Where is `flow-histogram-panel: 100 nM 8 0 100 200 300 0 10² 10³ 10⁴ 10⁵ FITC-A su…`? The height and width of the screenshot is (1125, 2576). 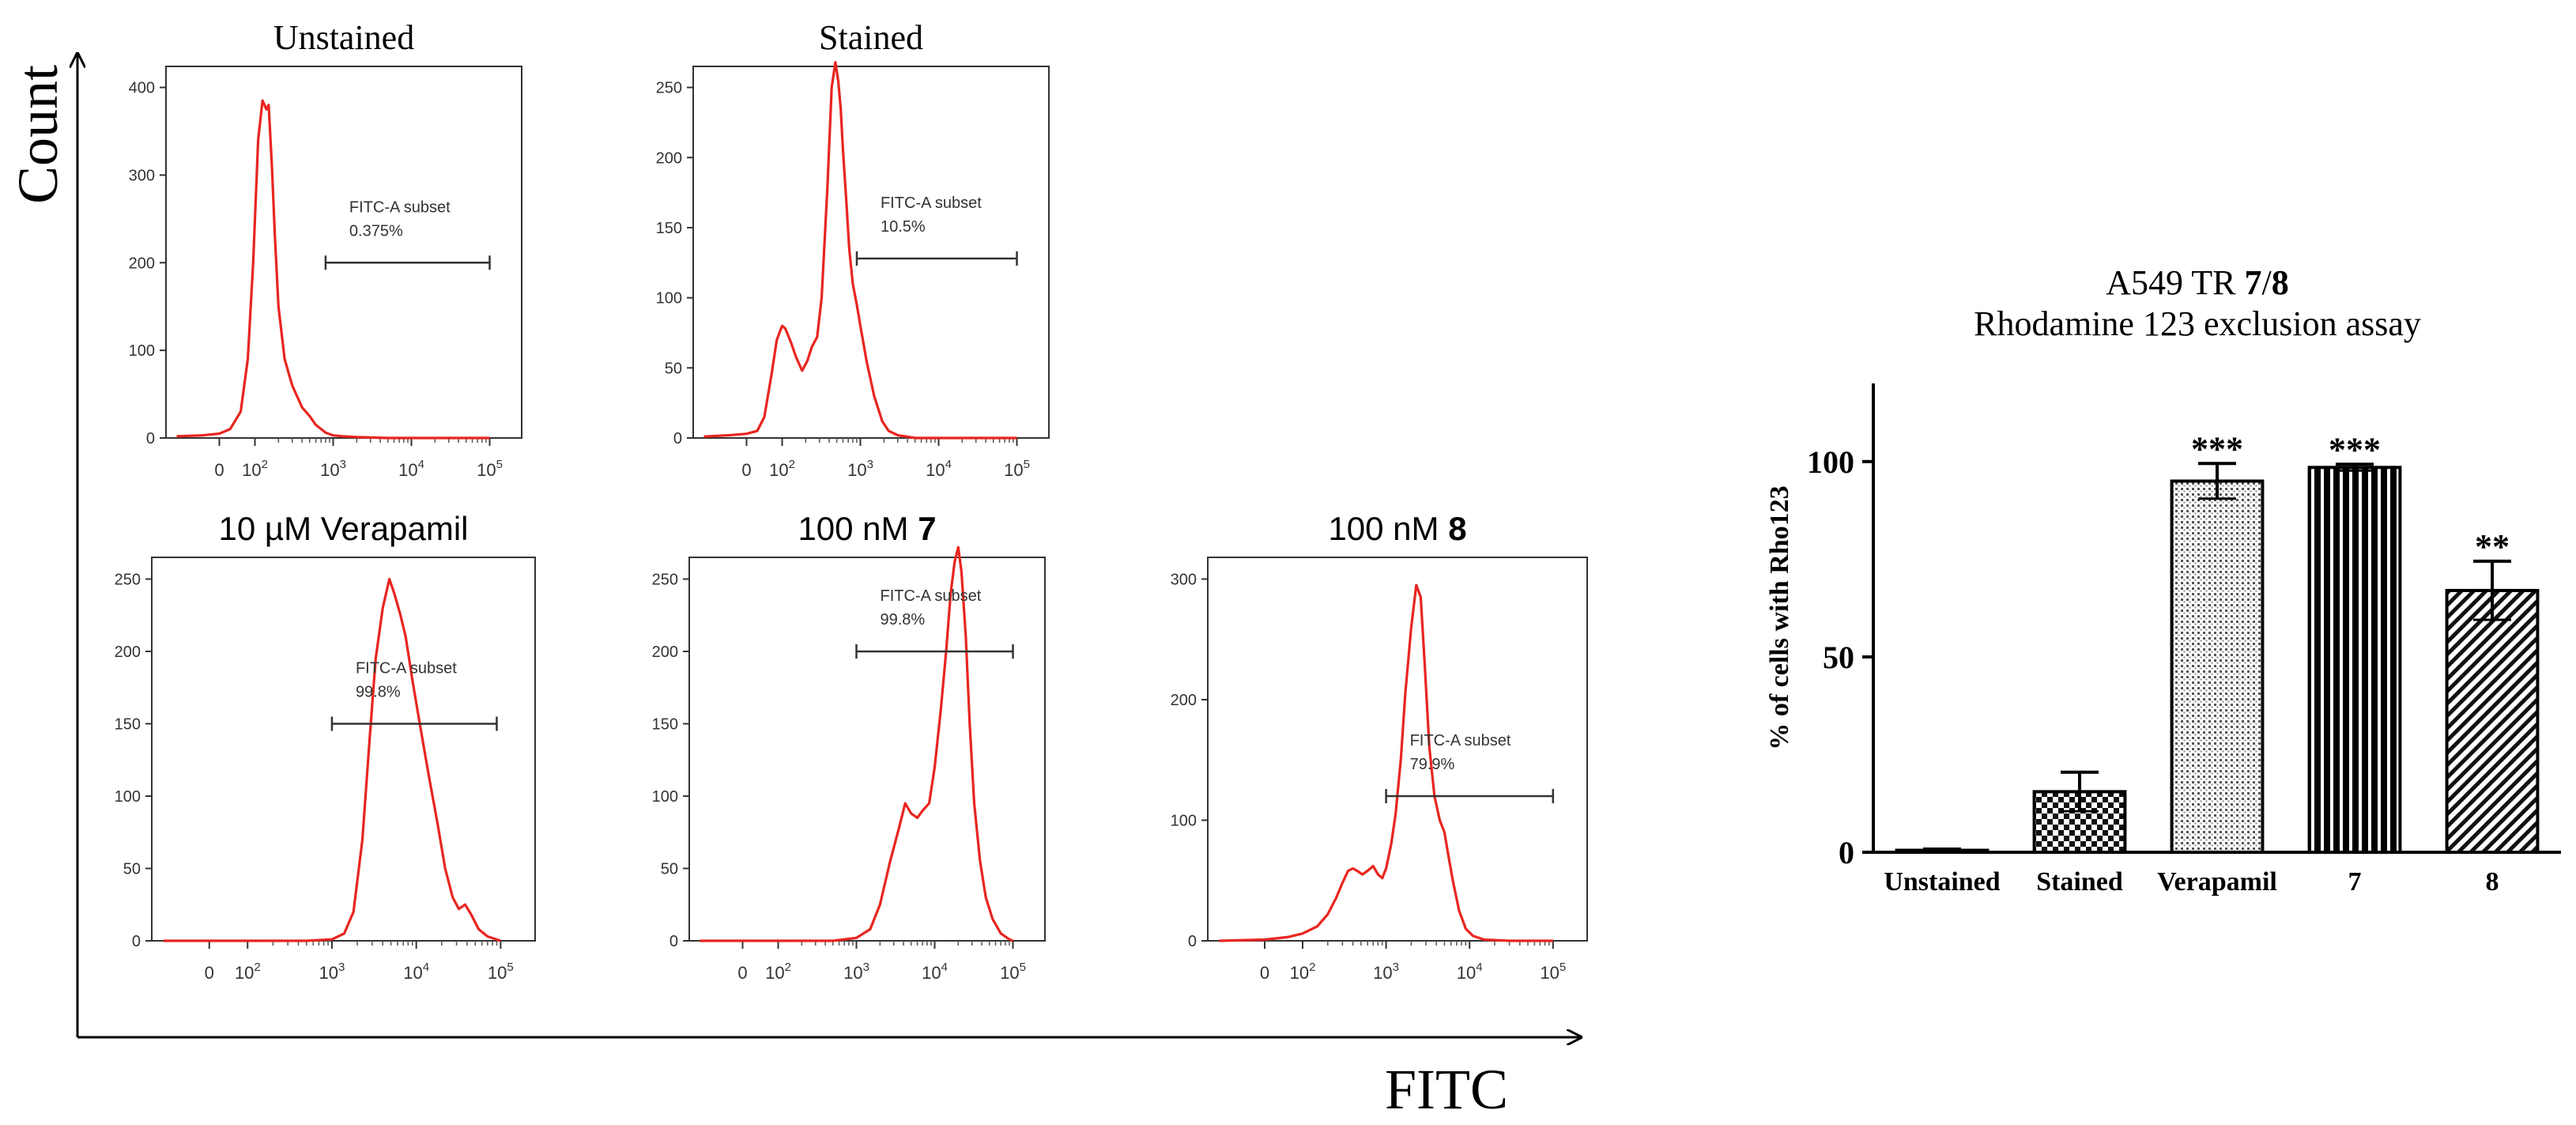 flow-histogram-panel: 100 nM 8 0 100 200 300 0 10² 10³ 10⁴ 10⁵ FITC-A su… is located at coordinates (1379, 747).